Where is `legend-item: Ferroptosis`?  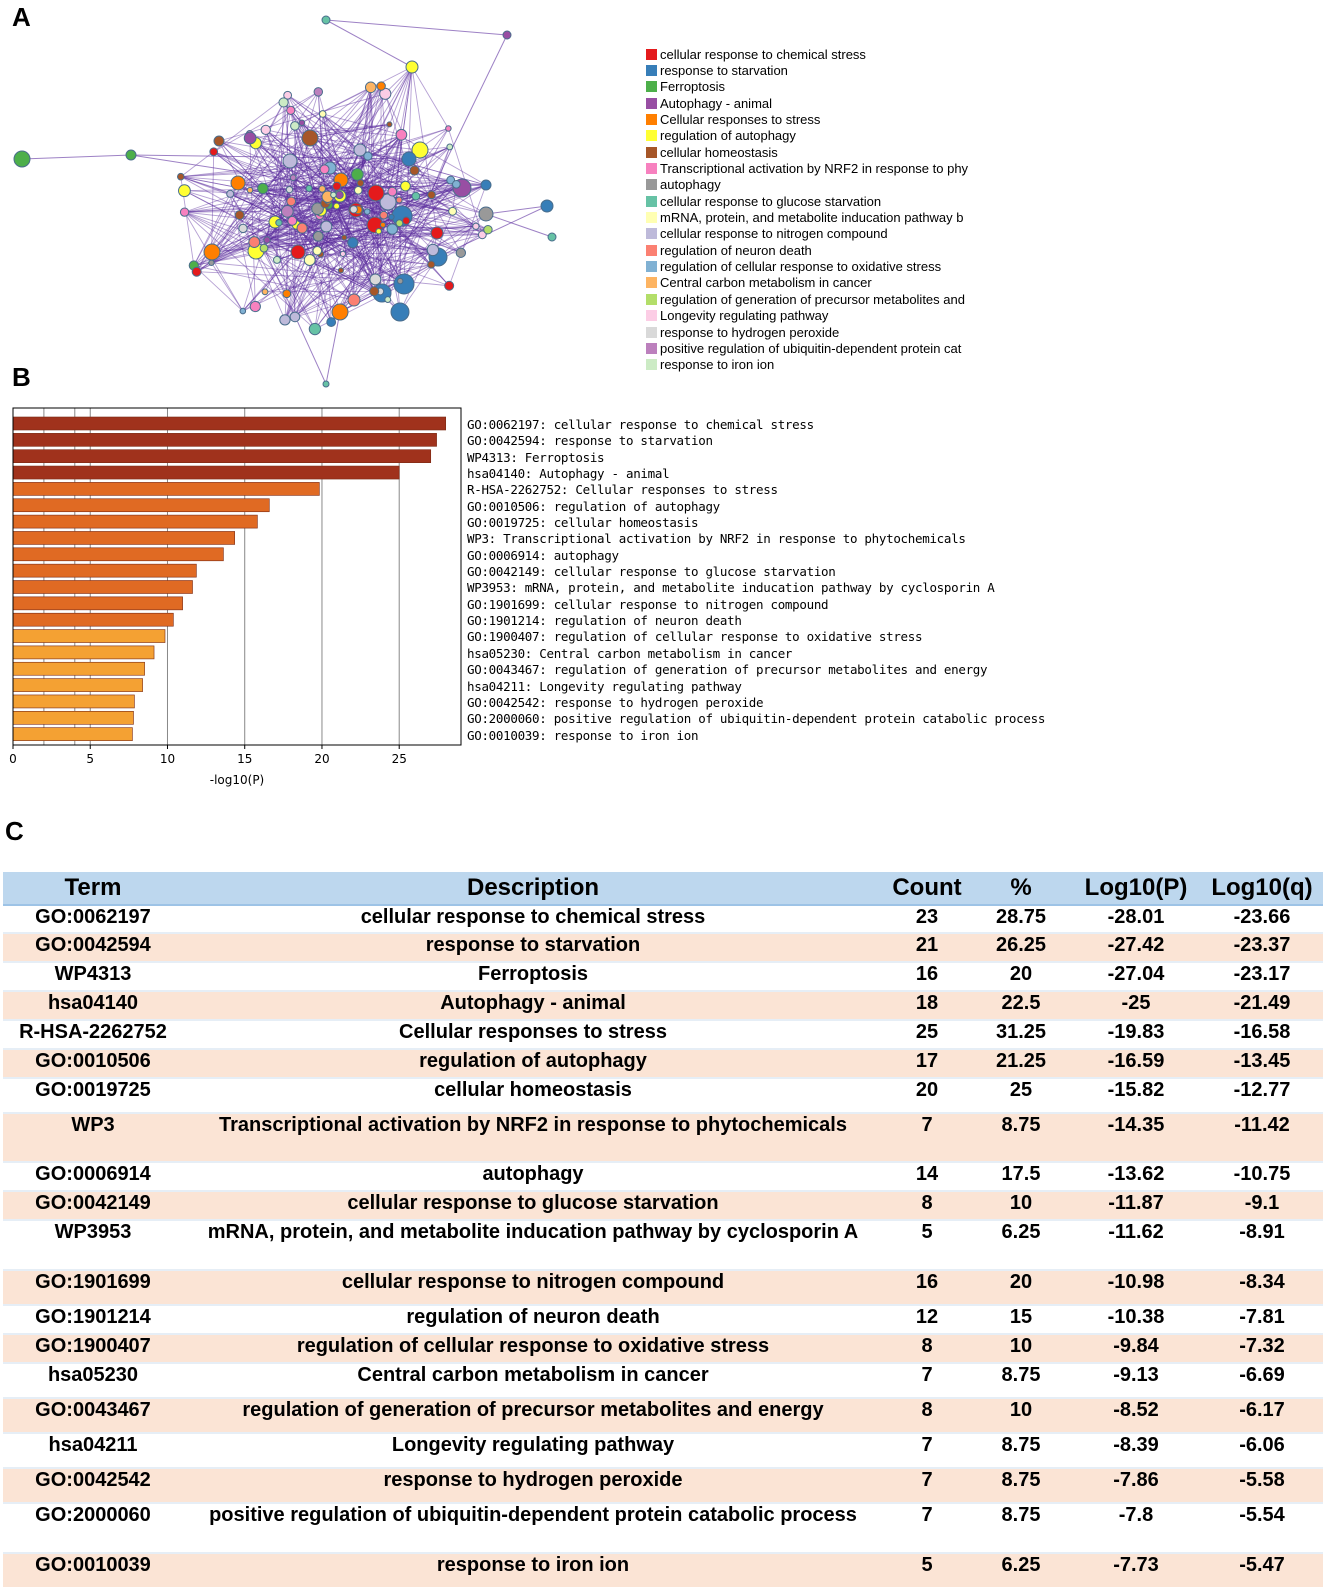
legend-item: Ferroptosis is located at coordinates (821, 87).